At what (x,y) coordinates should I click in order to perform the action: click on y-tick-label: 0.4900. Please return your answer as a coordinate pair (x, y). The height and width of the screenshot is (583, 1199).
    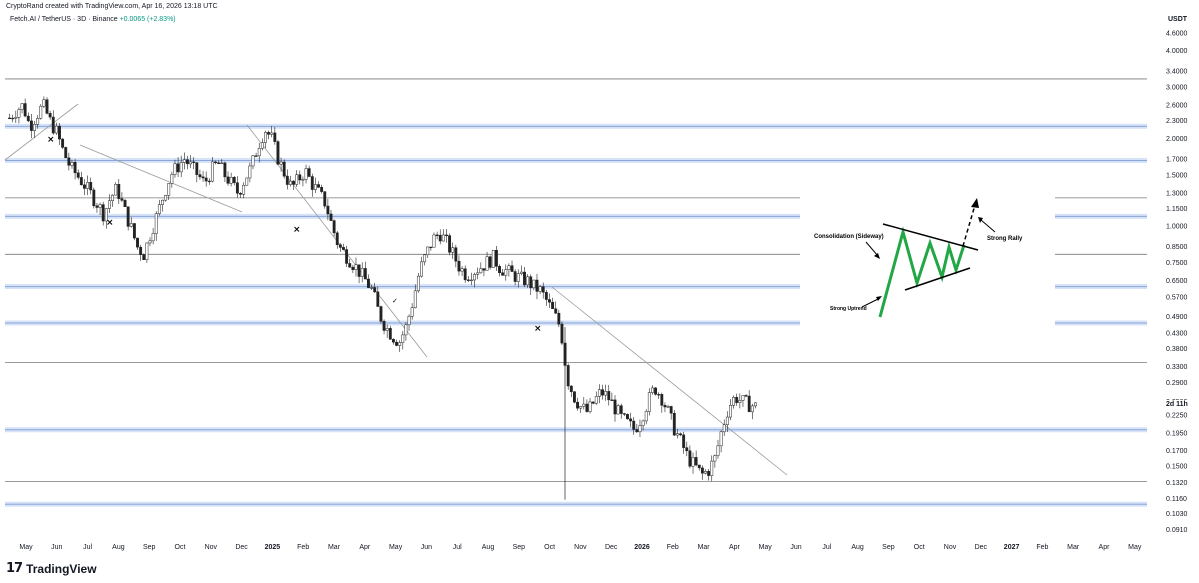
    Looking at the image, I should click on (1177, 317).